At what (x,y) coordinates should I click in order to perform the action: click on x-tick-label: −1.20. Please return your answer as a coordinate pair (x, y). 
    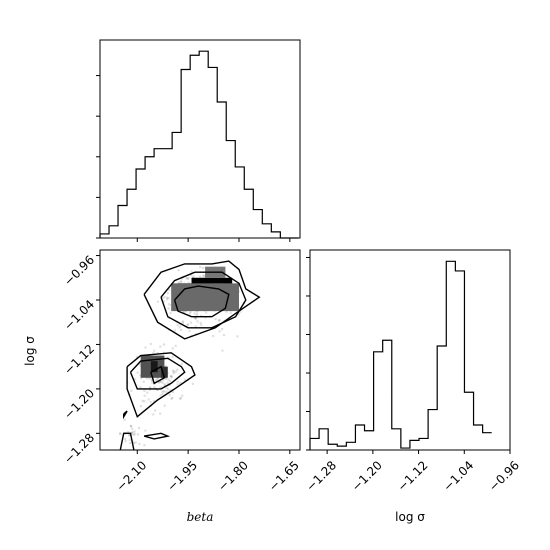
    Looking at the image, I should click on (367, 476).